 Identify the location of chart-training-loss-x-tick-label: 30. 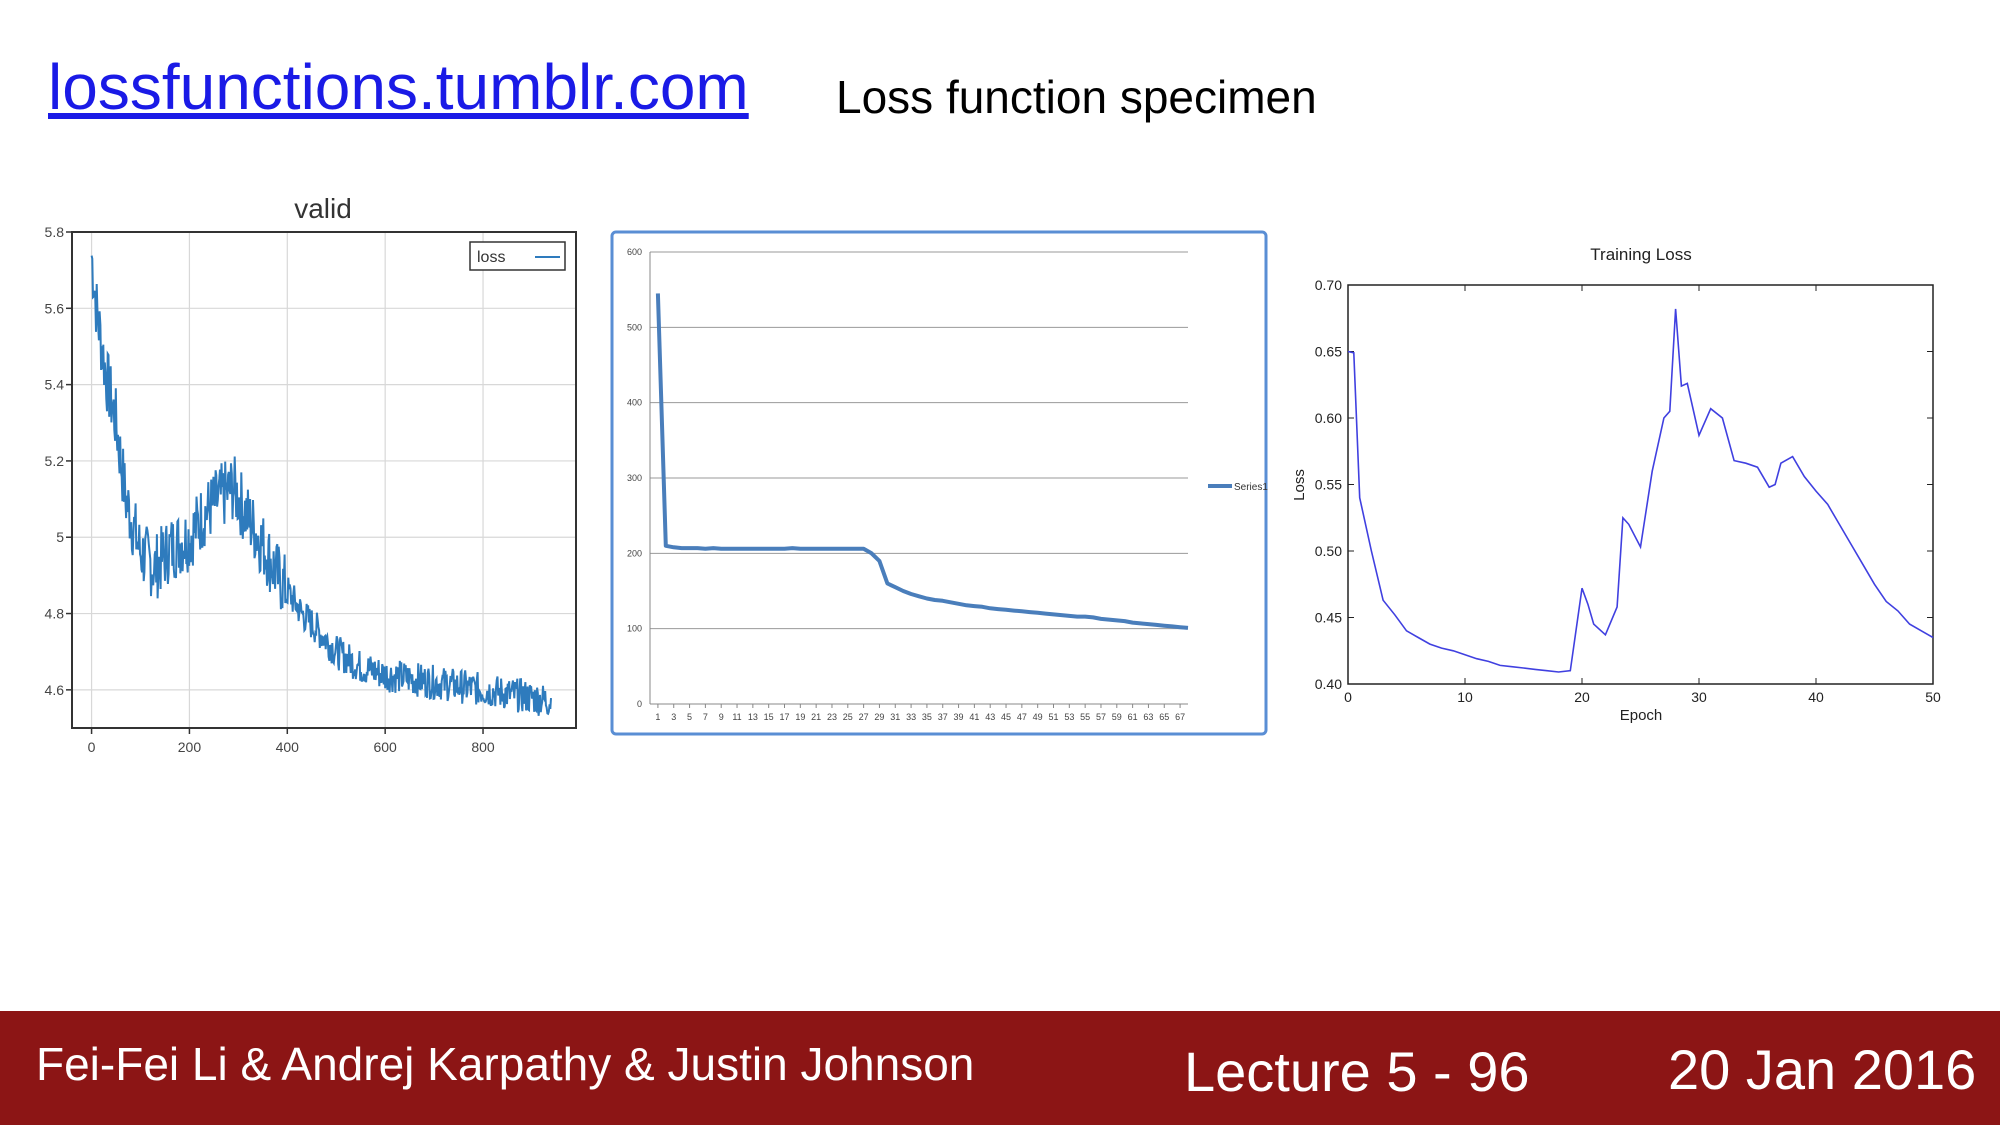
(1699, 697).